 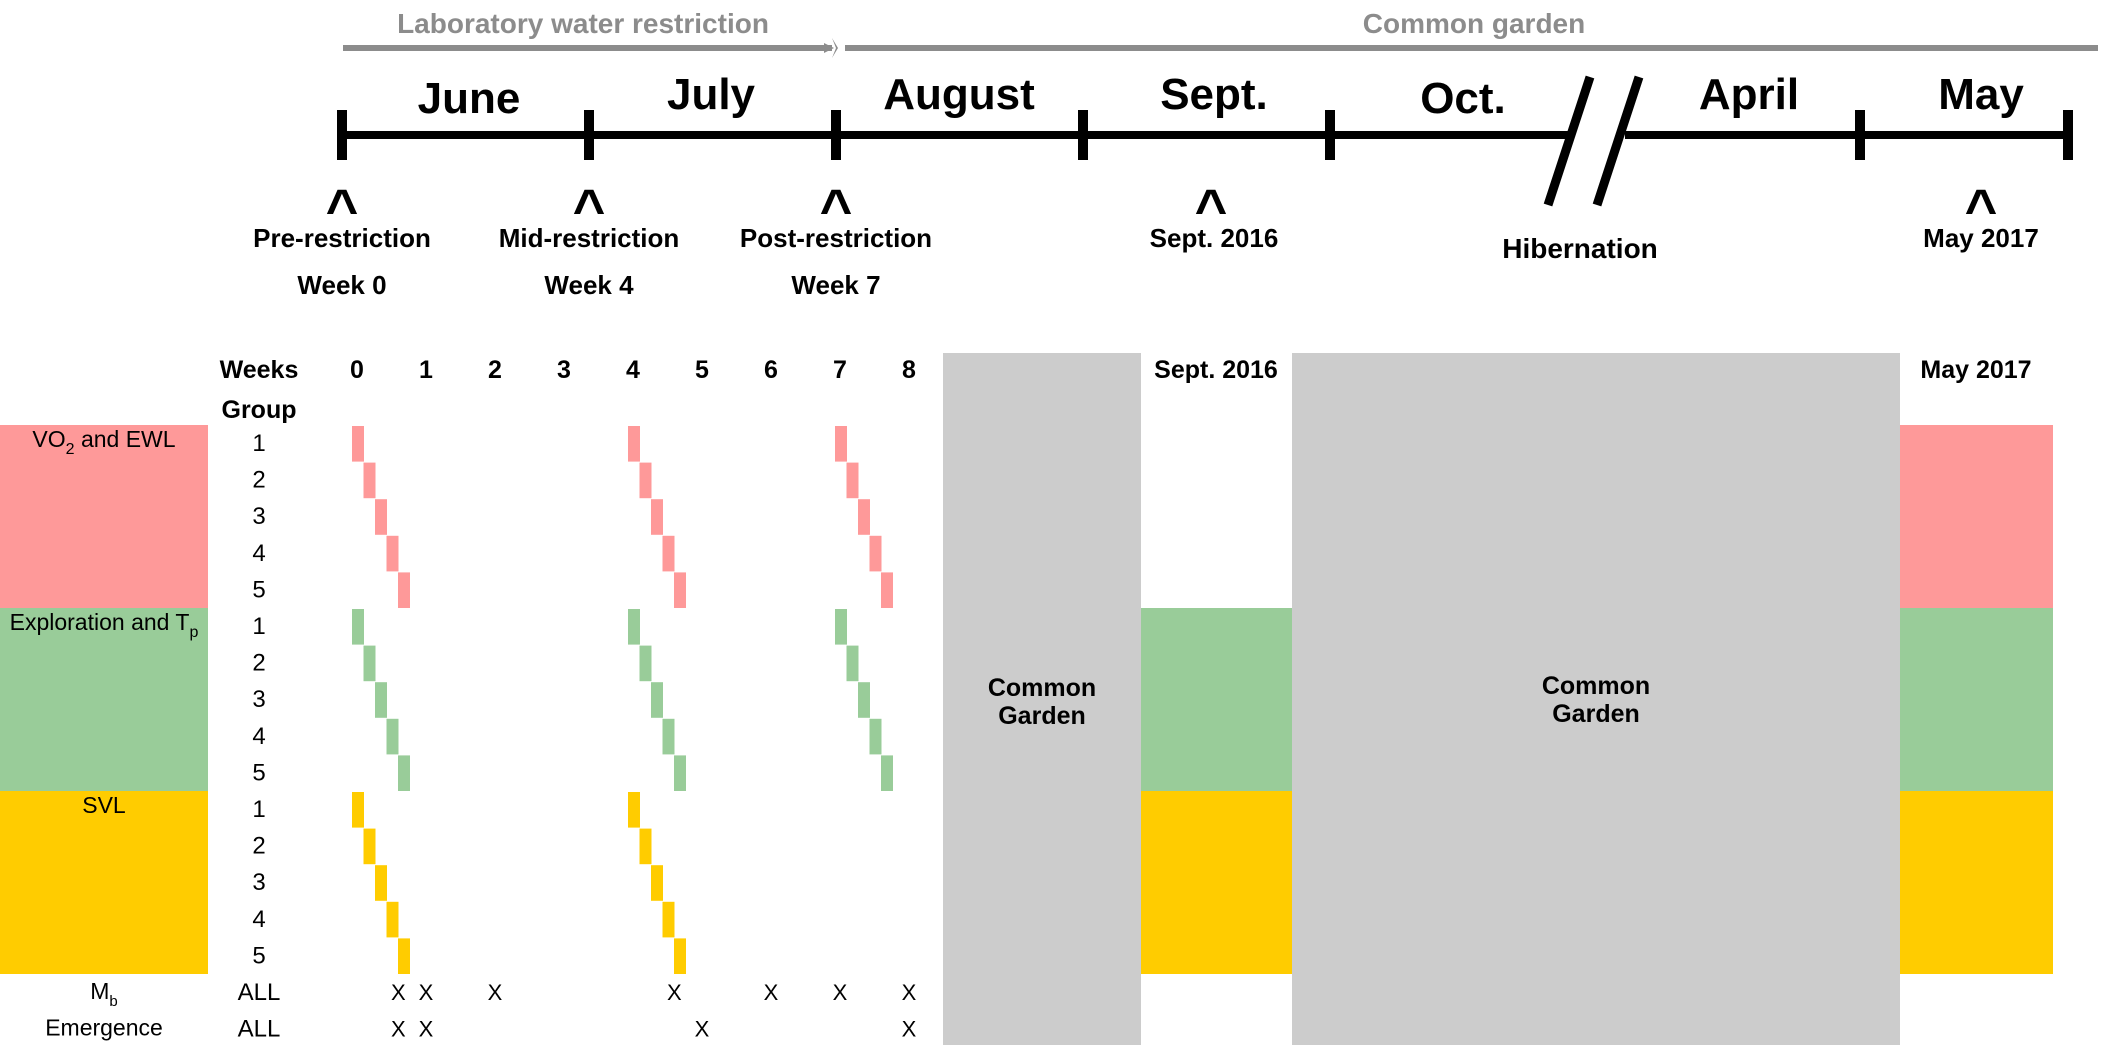 What do you see at coordinates (1205, 135) in the screenshot?
I see `timeline-ticks` at bounding box center [1205, 135].